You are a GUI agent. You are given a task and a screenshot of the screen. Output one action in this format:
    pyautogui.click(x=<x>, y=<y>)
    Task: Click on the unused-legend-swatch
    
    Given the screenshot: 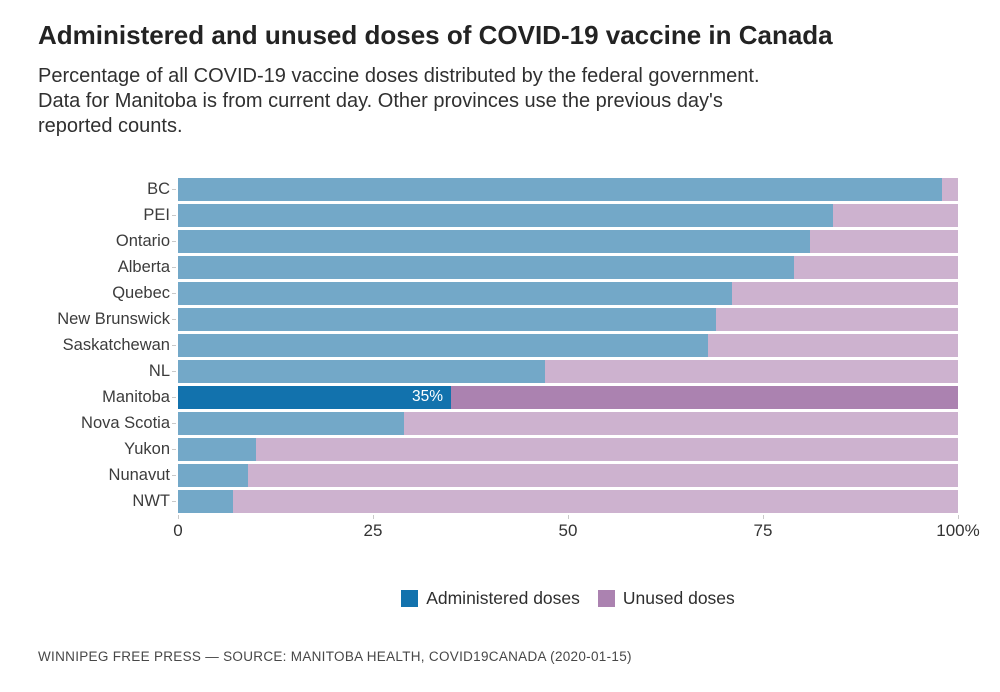 What is the action you would take?
    pyautogui.click(x=606, y=599)
    